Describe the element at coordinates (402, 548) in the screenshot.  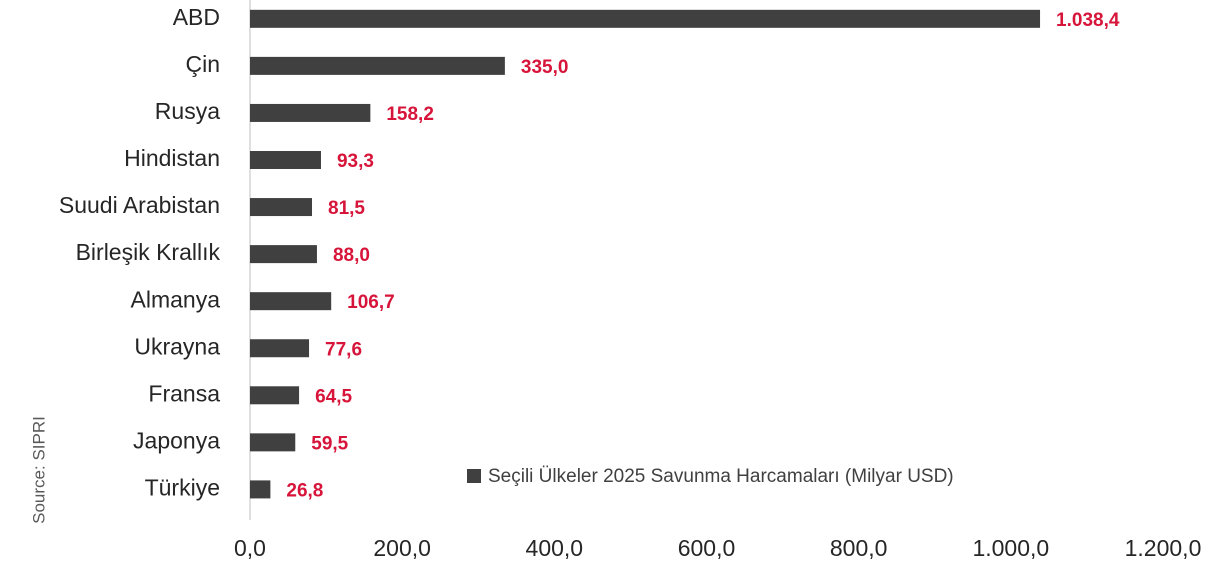
I see `x-tick-label: 200,0` at that location.